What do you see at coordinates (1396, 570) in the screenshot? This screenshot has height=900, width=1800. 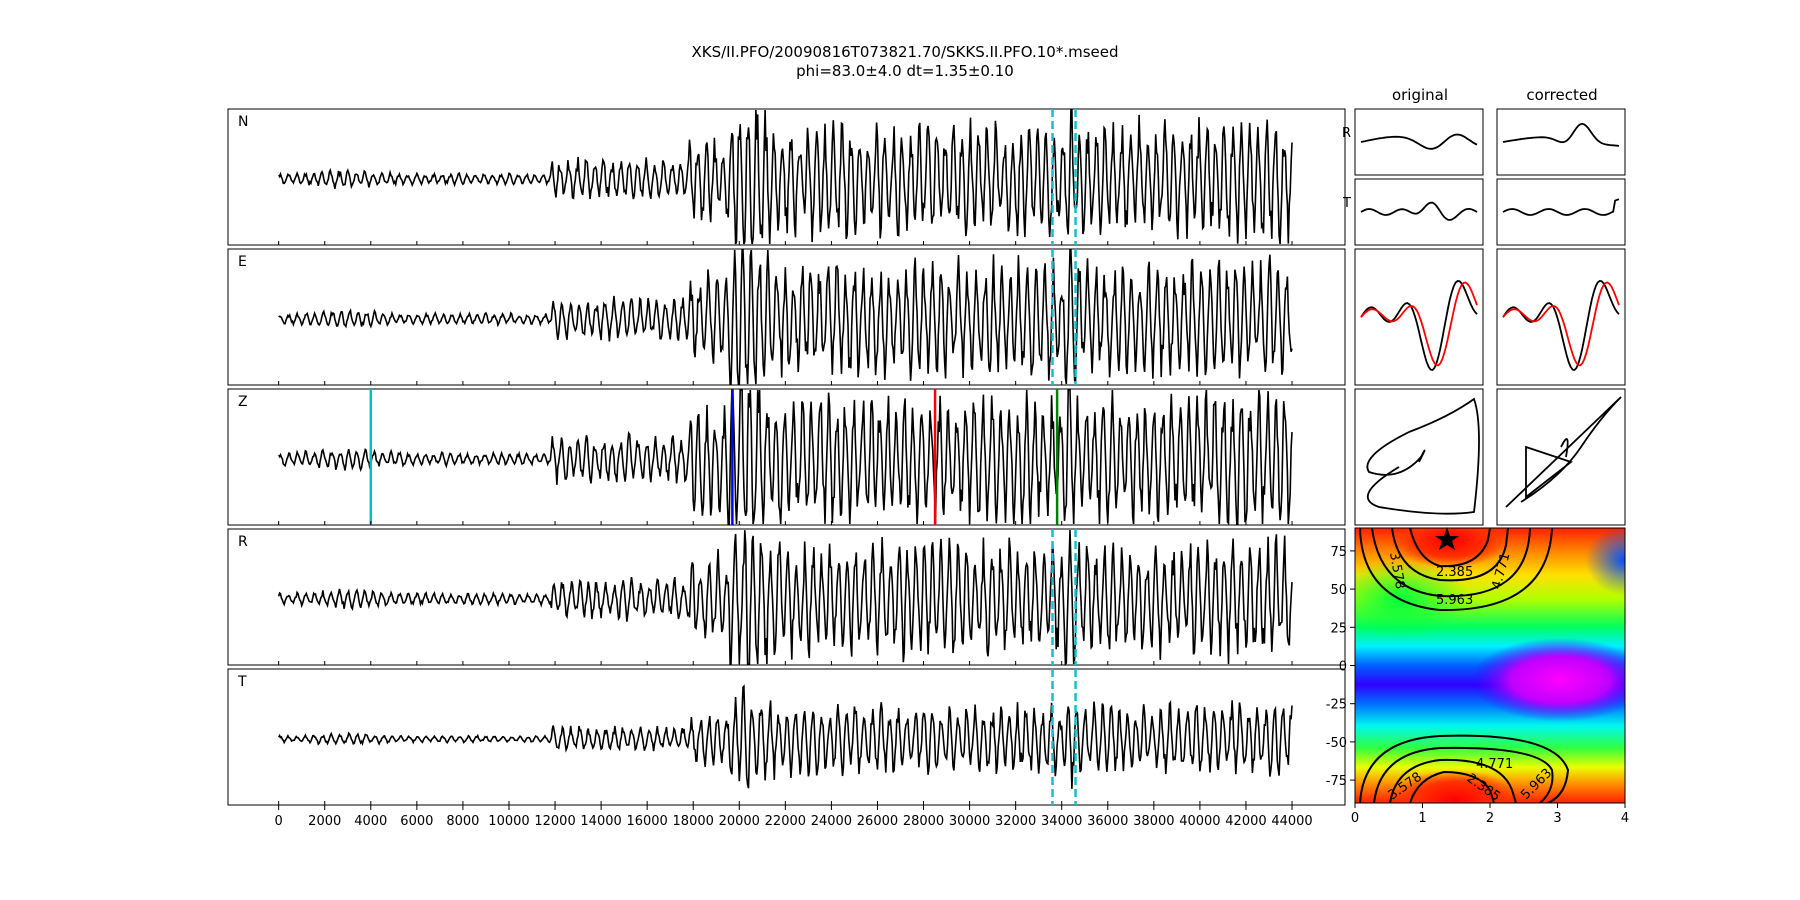 I see `contour-label: 3.578` at bounding box center [1396, 570].